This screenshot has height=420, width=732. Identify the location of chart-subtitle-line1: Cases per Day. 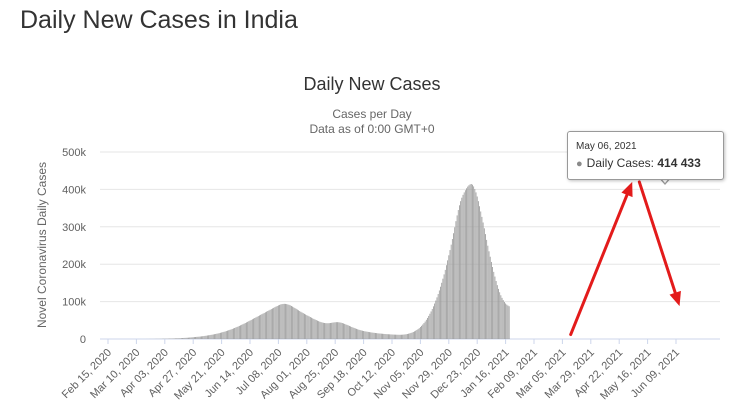
(371, 114).